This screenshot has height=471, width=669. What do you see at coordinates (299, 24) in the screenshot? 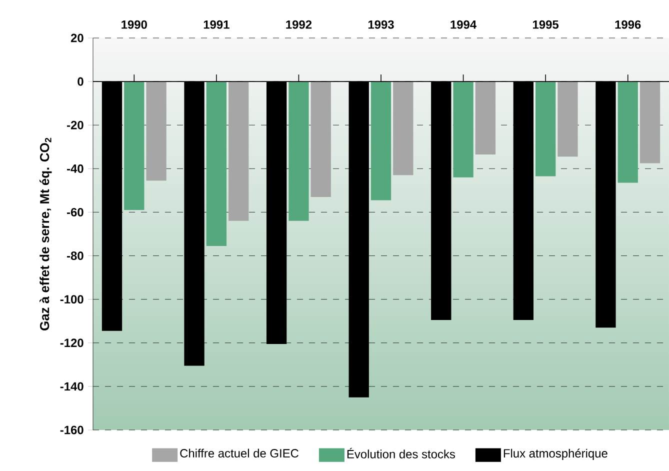
I see `x-tick-label: 1992` at bounding box center [299, 24].